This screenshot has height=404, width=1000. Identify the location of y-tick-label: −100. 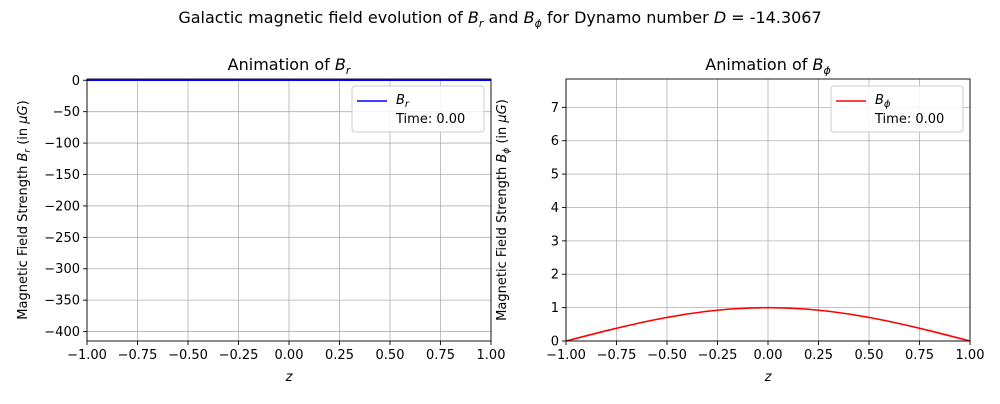
(62, 144).